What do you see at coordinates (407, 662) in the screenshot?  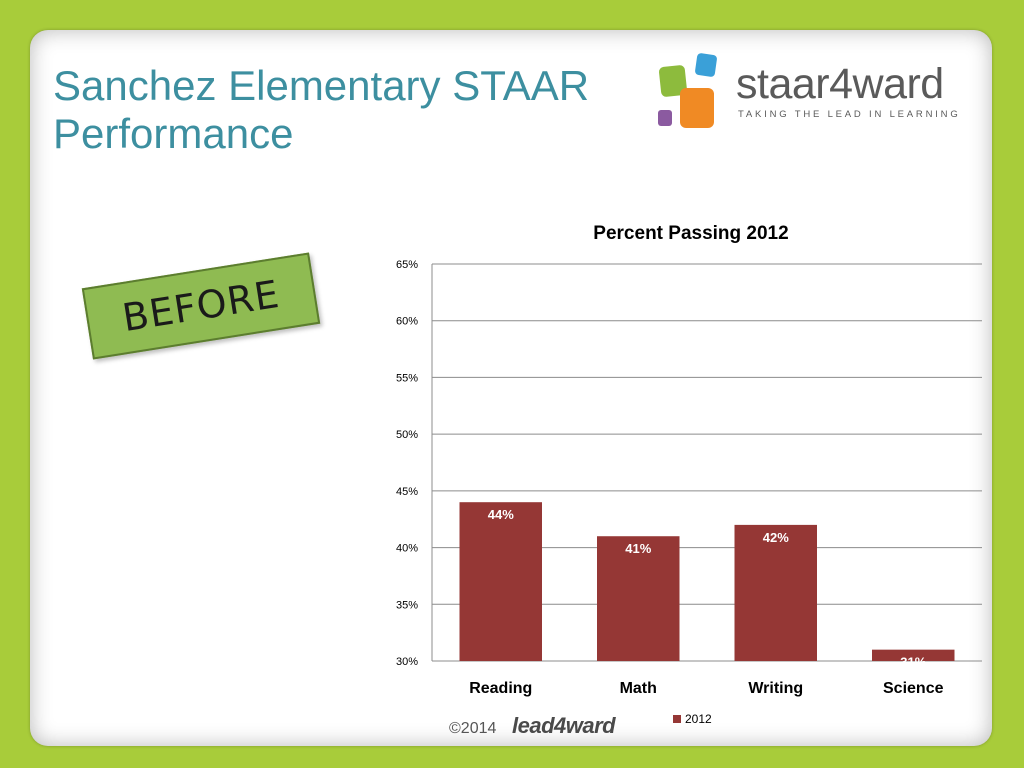 I see `y-tick-label: 30%` at bounding box center [407, 662].